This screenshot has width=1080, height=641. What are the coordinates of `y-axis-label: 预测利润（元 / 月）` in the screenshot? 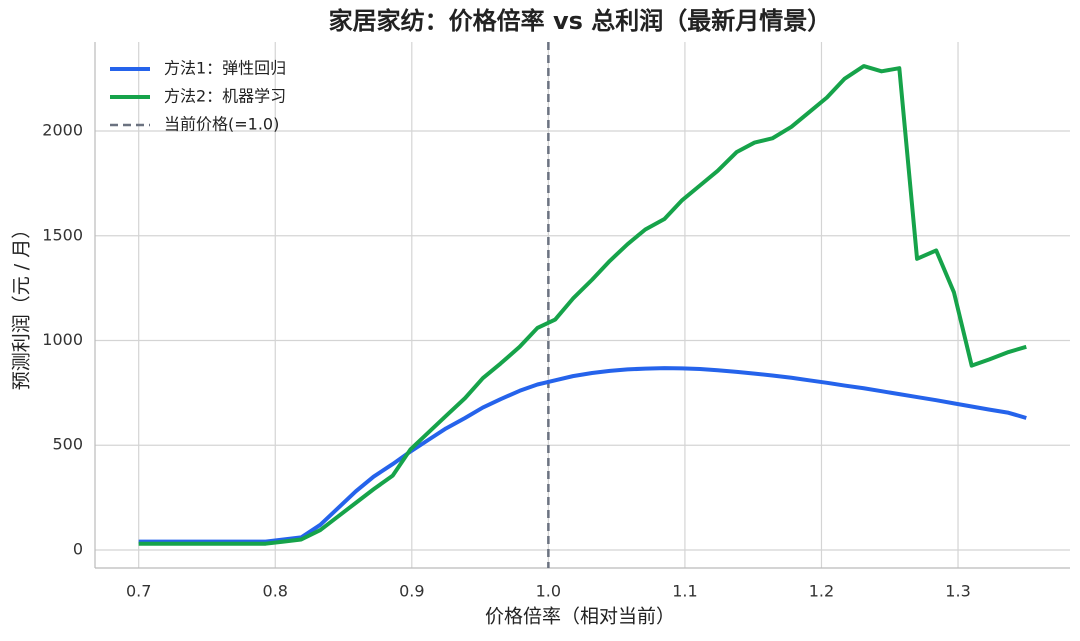 It's located at (22, 305).